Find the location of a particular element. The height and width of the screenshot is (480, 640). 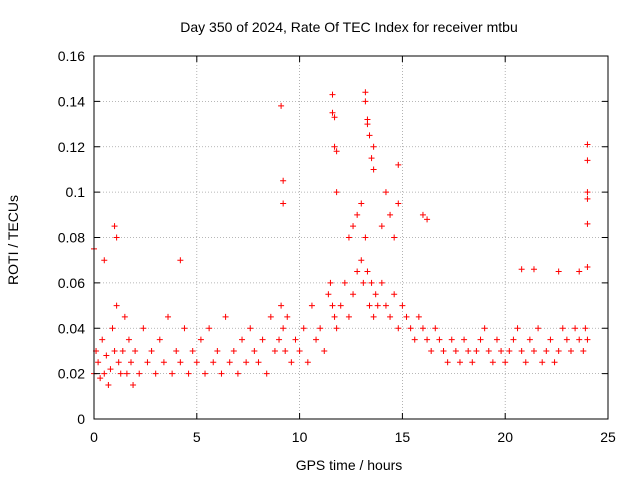

x-tick-labels: 0 5 10 15 20 25 is located at coordinates (353, 437).